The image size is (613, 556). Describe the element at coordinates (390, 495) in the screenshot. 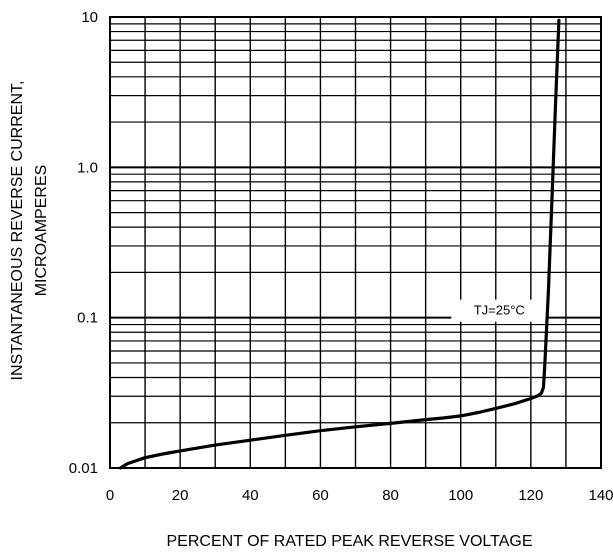

I see `x-tick-label: 80` at that location.